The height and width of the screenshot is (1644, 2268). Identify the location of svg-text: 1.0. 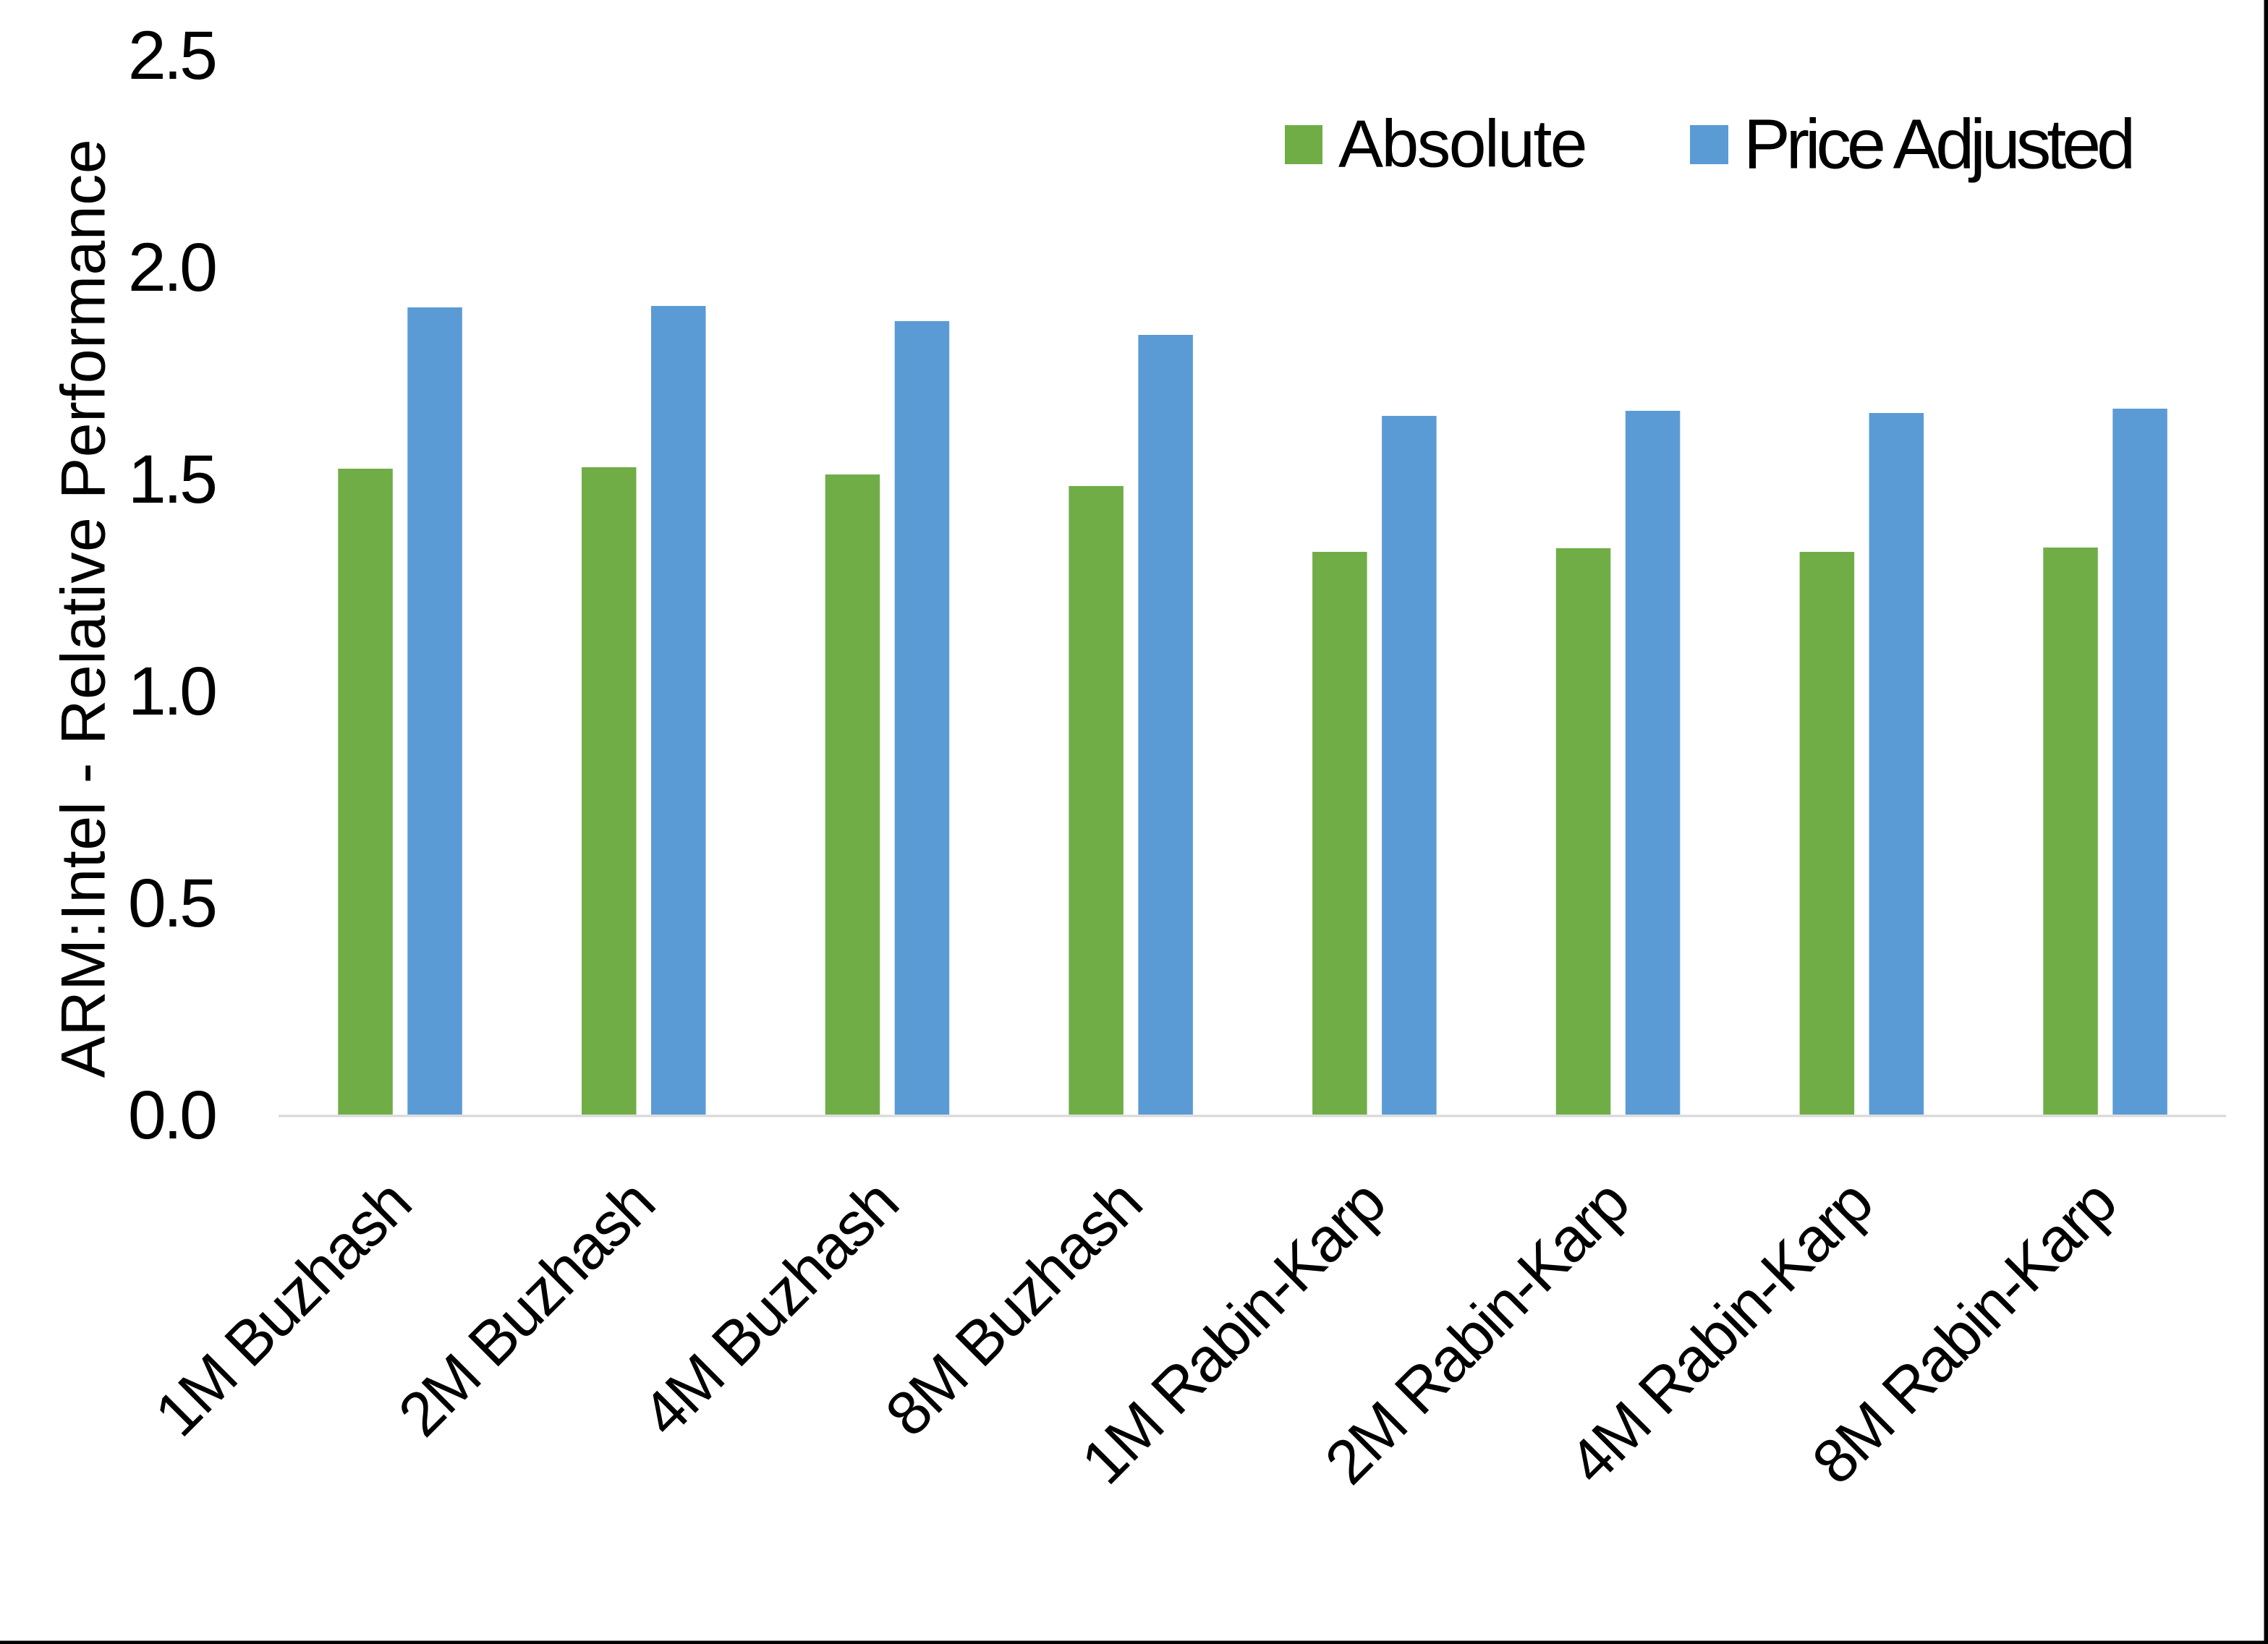
(172, 691).